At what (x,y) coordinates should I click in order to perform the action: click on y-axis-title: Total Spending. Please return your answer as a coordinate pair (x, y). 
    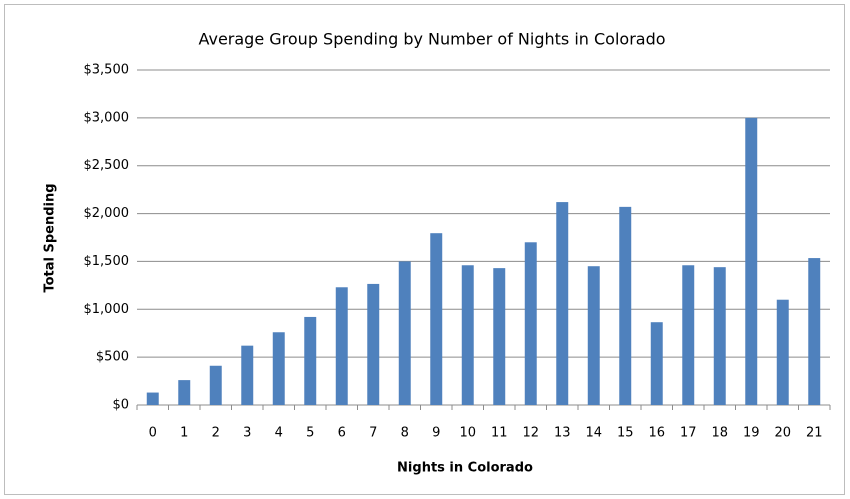
    Looking at the image, I should click on (50, 237).